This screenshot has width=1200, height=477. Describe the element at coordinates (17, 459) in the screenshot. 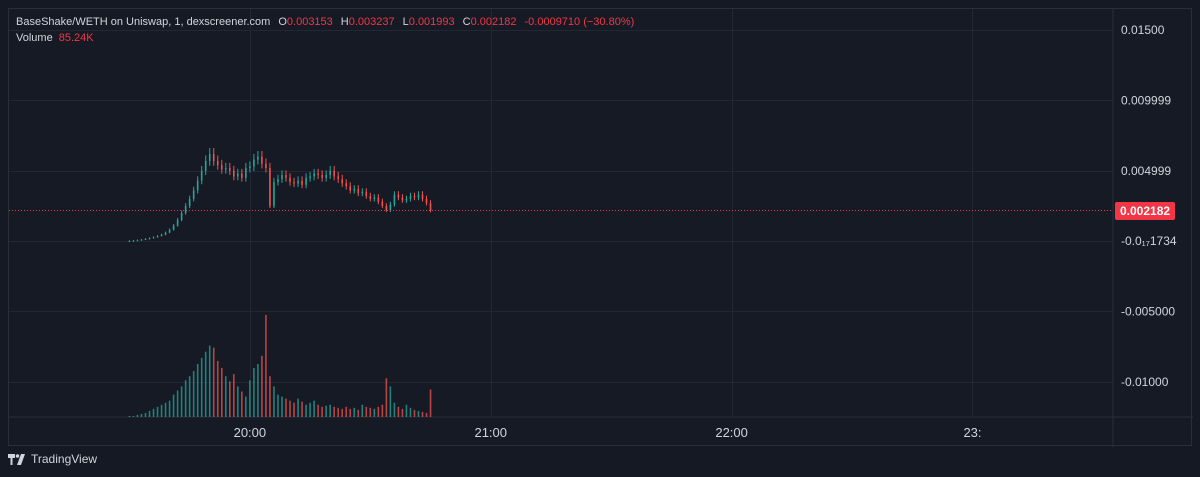

I see `tradingview-logo-icon` at that location.